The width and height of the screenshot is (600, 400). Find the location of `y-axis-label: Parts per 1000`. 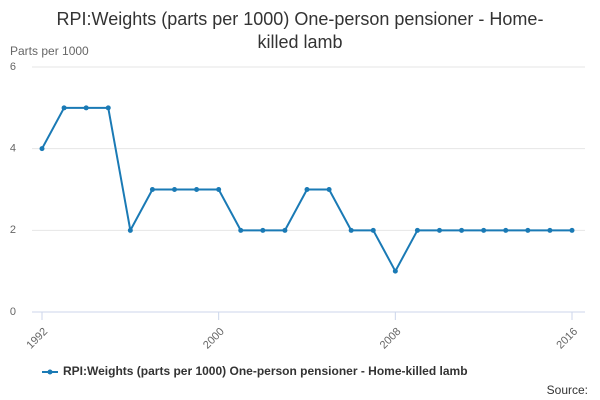

y-axis-label: Parts per 1000 is located at coordinates (49, 51).